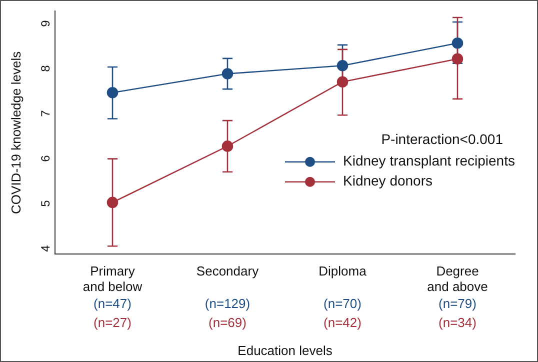 Image resolution: width=538 pixels, height=362 pixels. Describe the element at coordinates (343, 271) in the screenshot. I see `x-tick-label: Diploma` at that location.